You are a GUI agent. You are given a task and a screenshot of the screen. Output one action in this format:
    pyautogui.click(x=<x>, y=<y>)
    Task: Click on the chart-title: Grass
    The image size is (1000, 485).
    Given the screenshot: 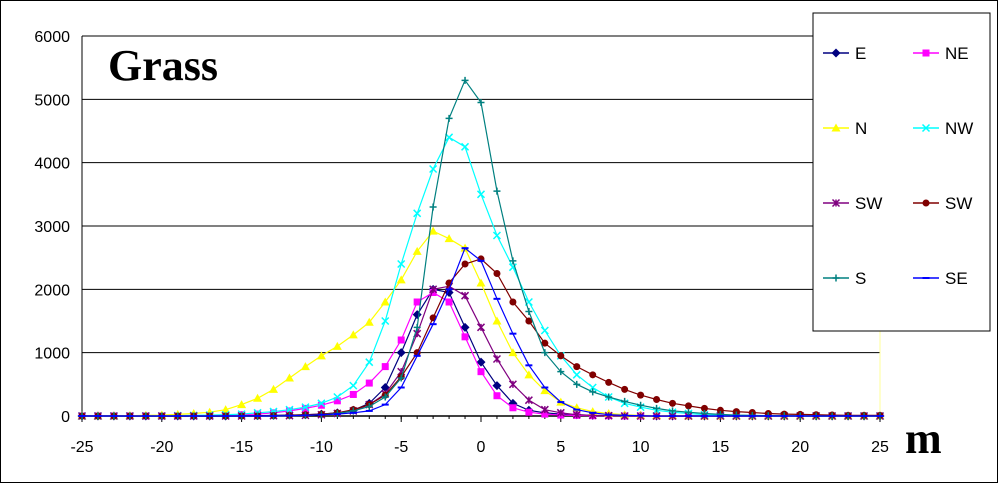 What is the action you would take?
    pyautogui.click(x=163, y=65)
    